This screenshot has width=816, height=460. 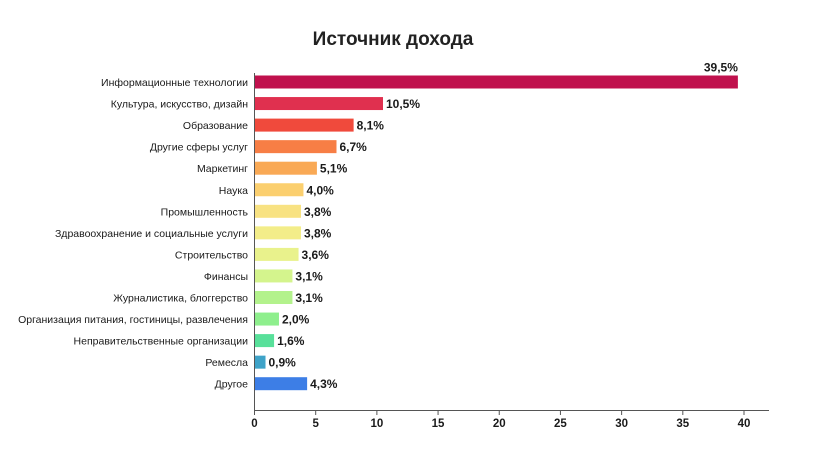 What do you see at coordinates (315, 424) in the screenshot?
I see `x-tick-label: 5` at bounding box center [315, 424].